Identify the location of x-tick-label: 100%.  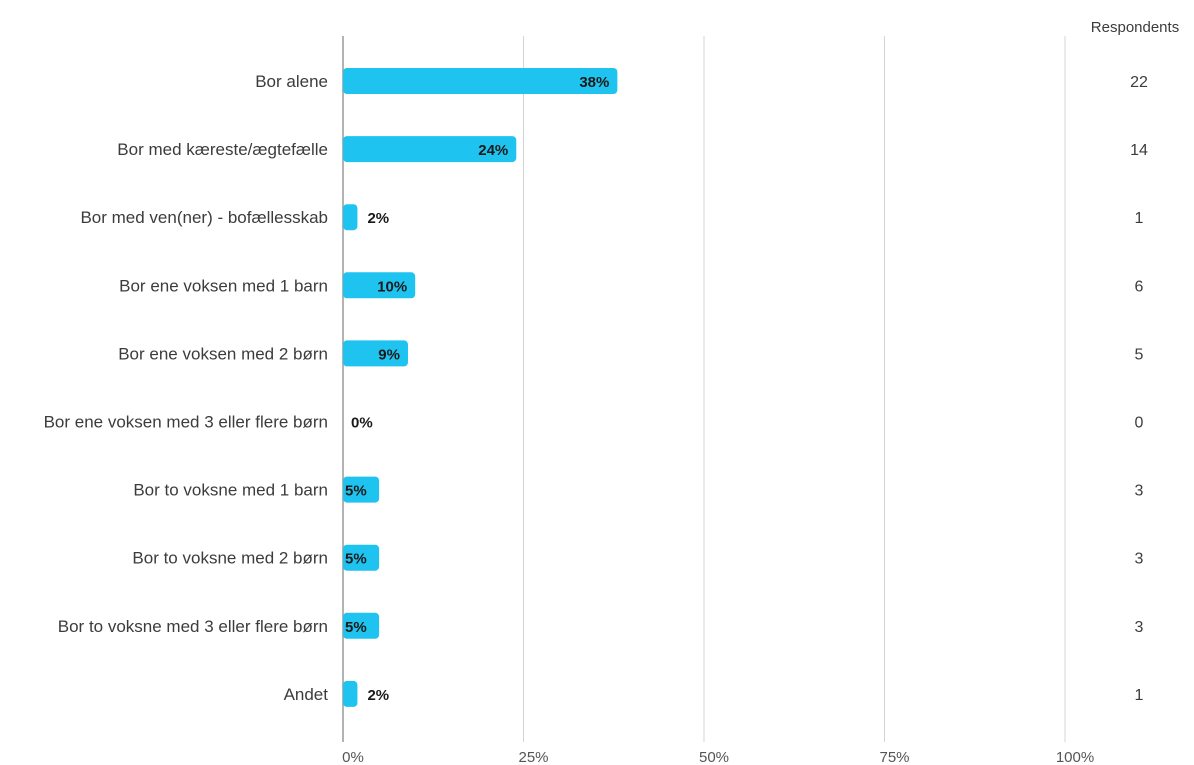
(1075, 757).